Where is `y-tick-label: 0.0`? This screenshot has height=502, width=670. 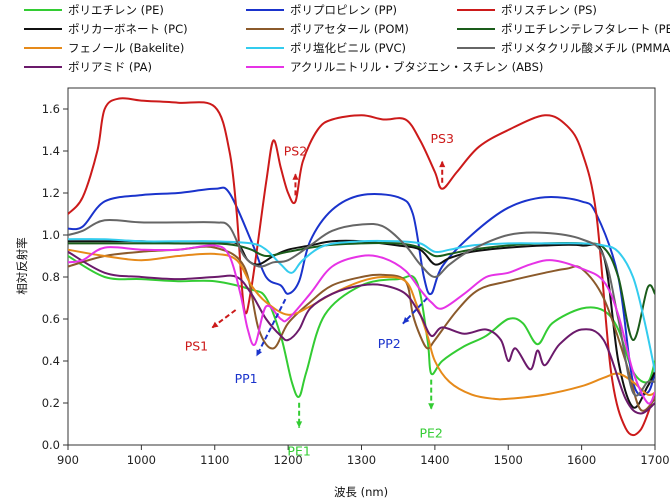 y-tick-label: 0.0 is located at coordinates (51, 445).